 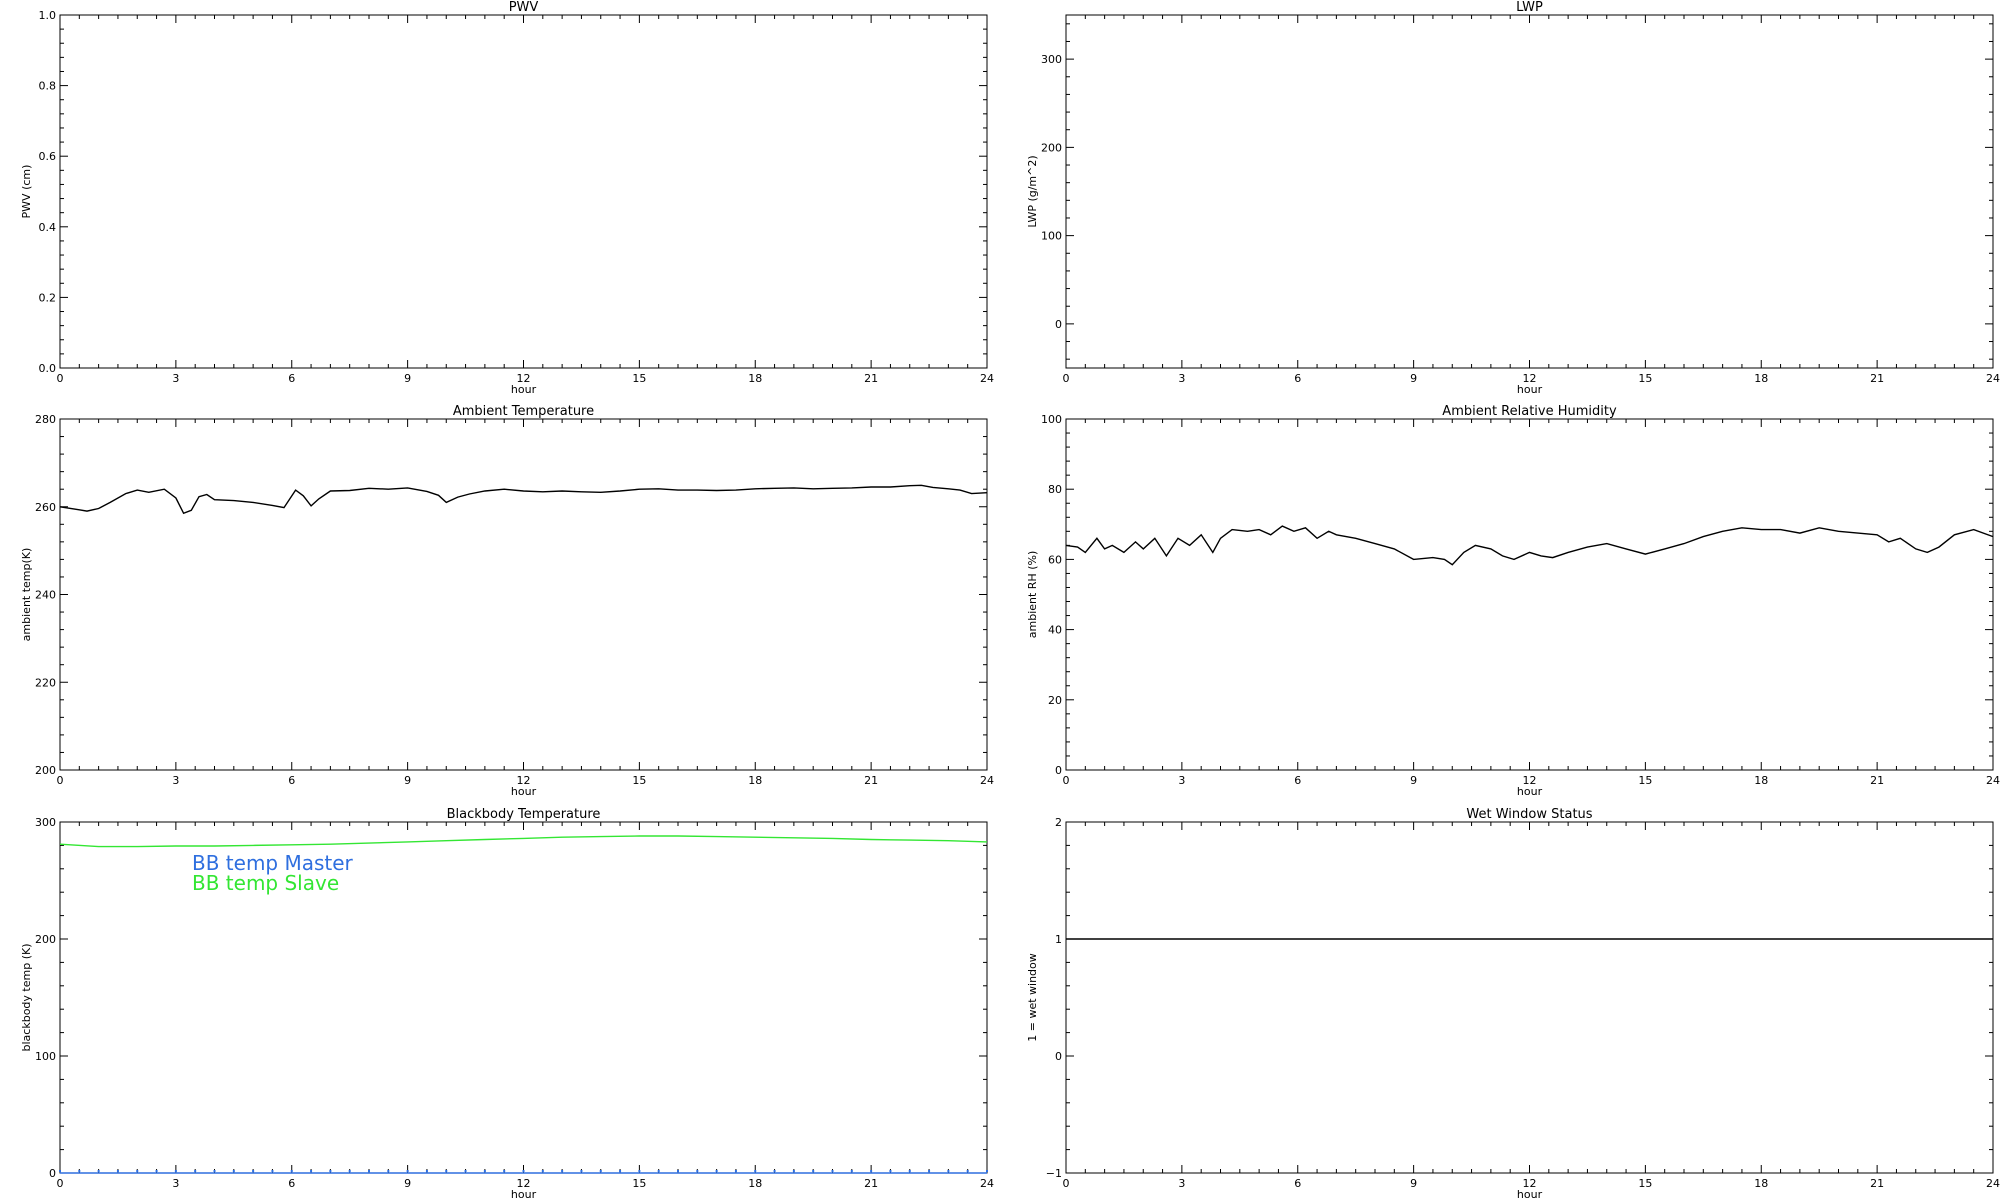 What do you see at coordinates (1055, 700) in the screenshot?
I see `y-tick-label: 20` at bounding box center [1055, 700].